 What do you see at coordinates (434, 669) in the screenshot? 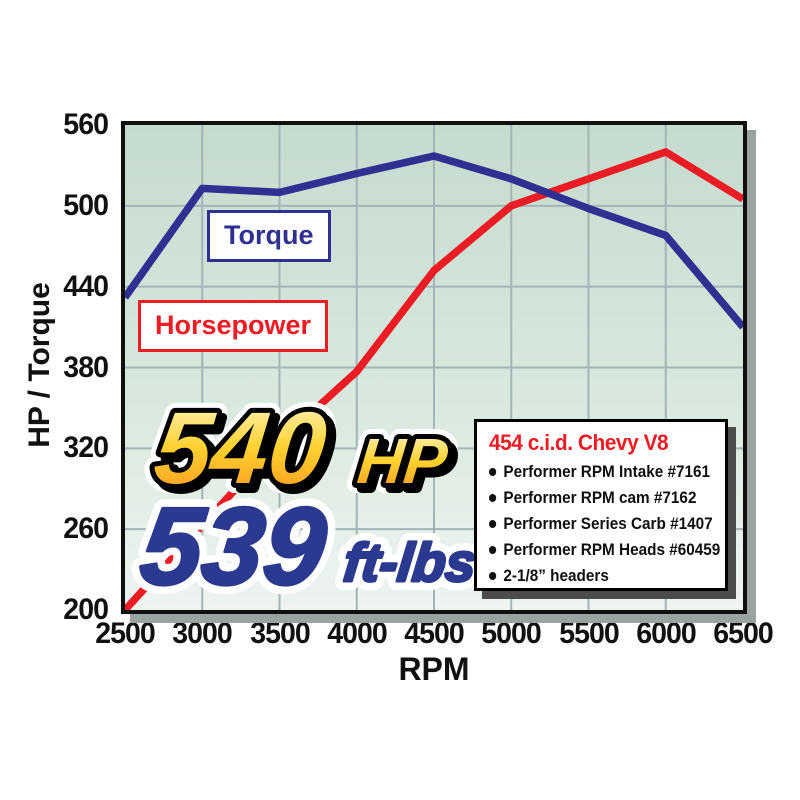
I see `x-axis-title: RPM` at bounding box center [434, 669].